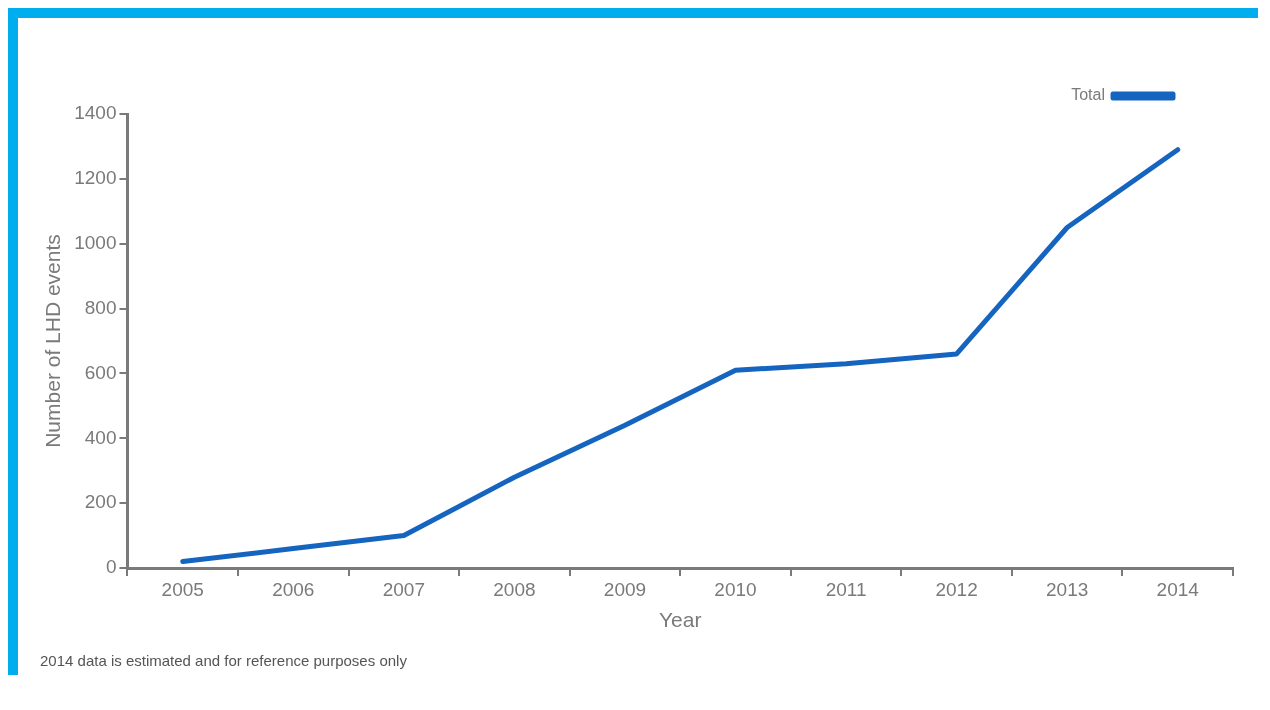  Describe the element at coordinates (1088, 95) in the screenshot. I see `legend-label: Total` at that location.